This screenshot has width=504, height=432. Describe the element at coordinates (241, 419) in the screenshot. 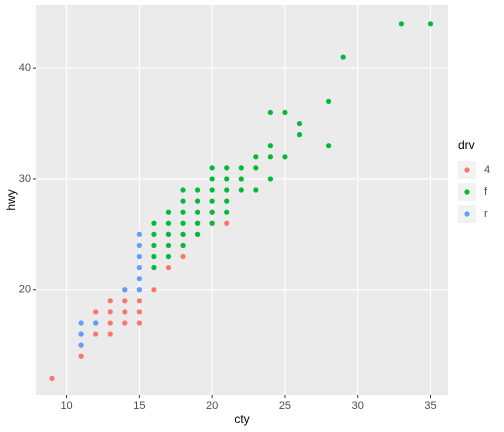

I see `x-axis-label: cty` at that location.